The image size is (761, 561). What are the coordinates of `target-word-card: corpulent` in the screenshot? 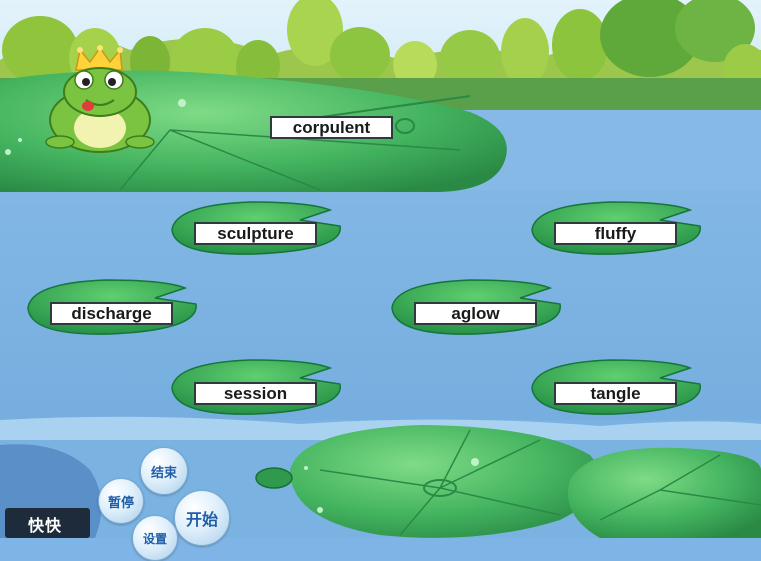 It's located at (331, 127).